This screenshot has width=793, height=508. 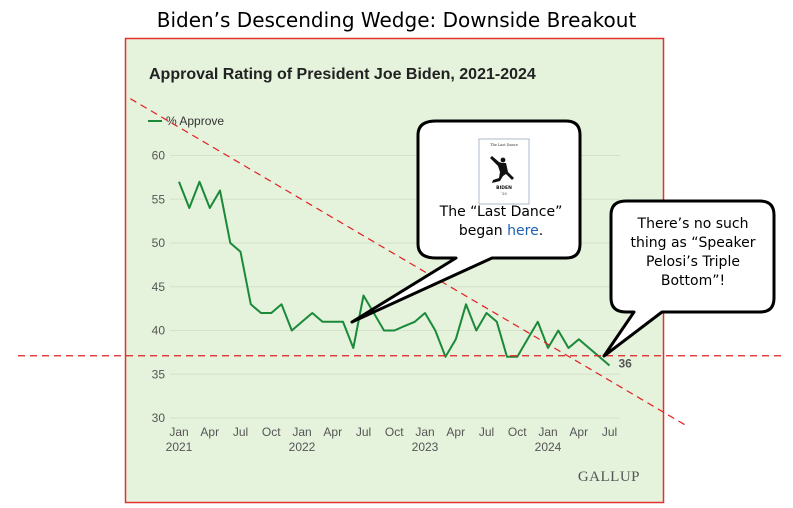 I want to click on y-tick-label: 55, so click(x=159, y=199).